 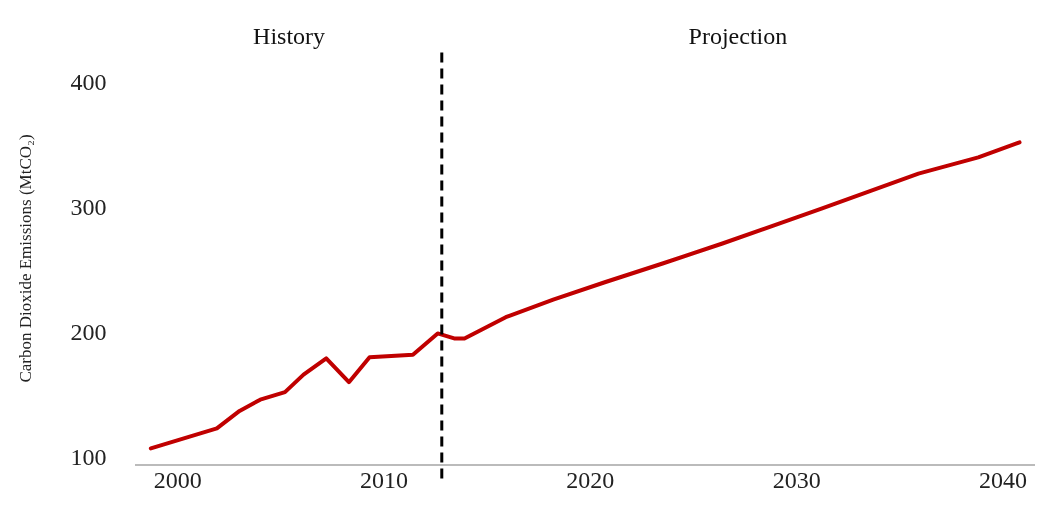 What do you see at coordinates (177, 480) in the screenshot?
I see `x-tick-label: 2000` at bounding box center [177, 480].